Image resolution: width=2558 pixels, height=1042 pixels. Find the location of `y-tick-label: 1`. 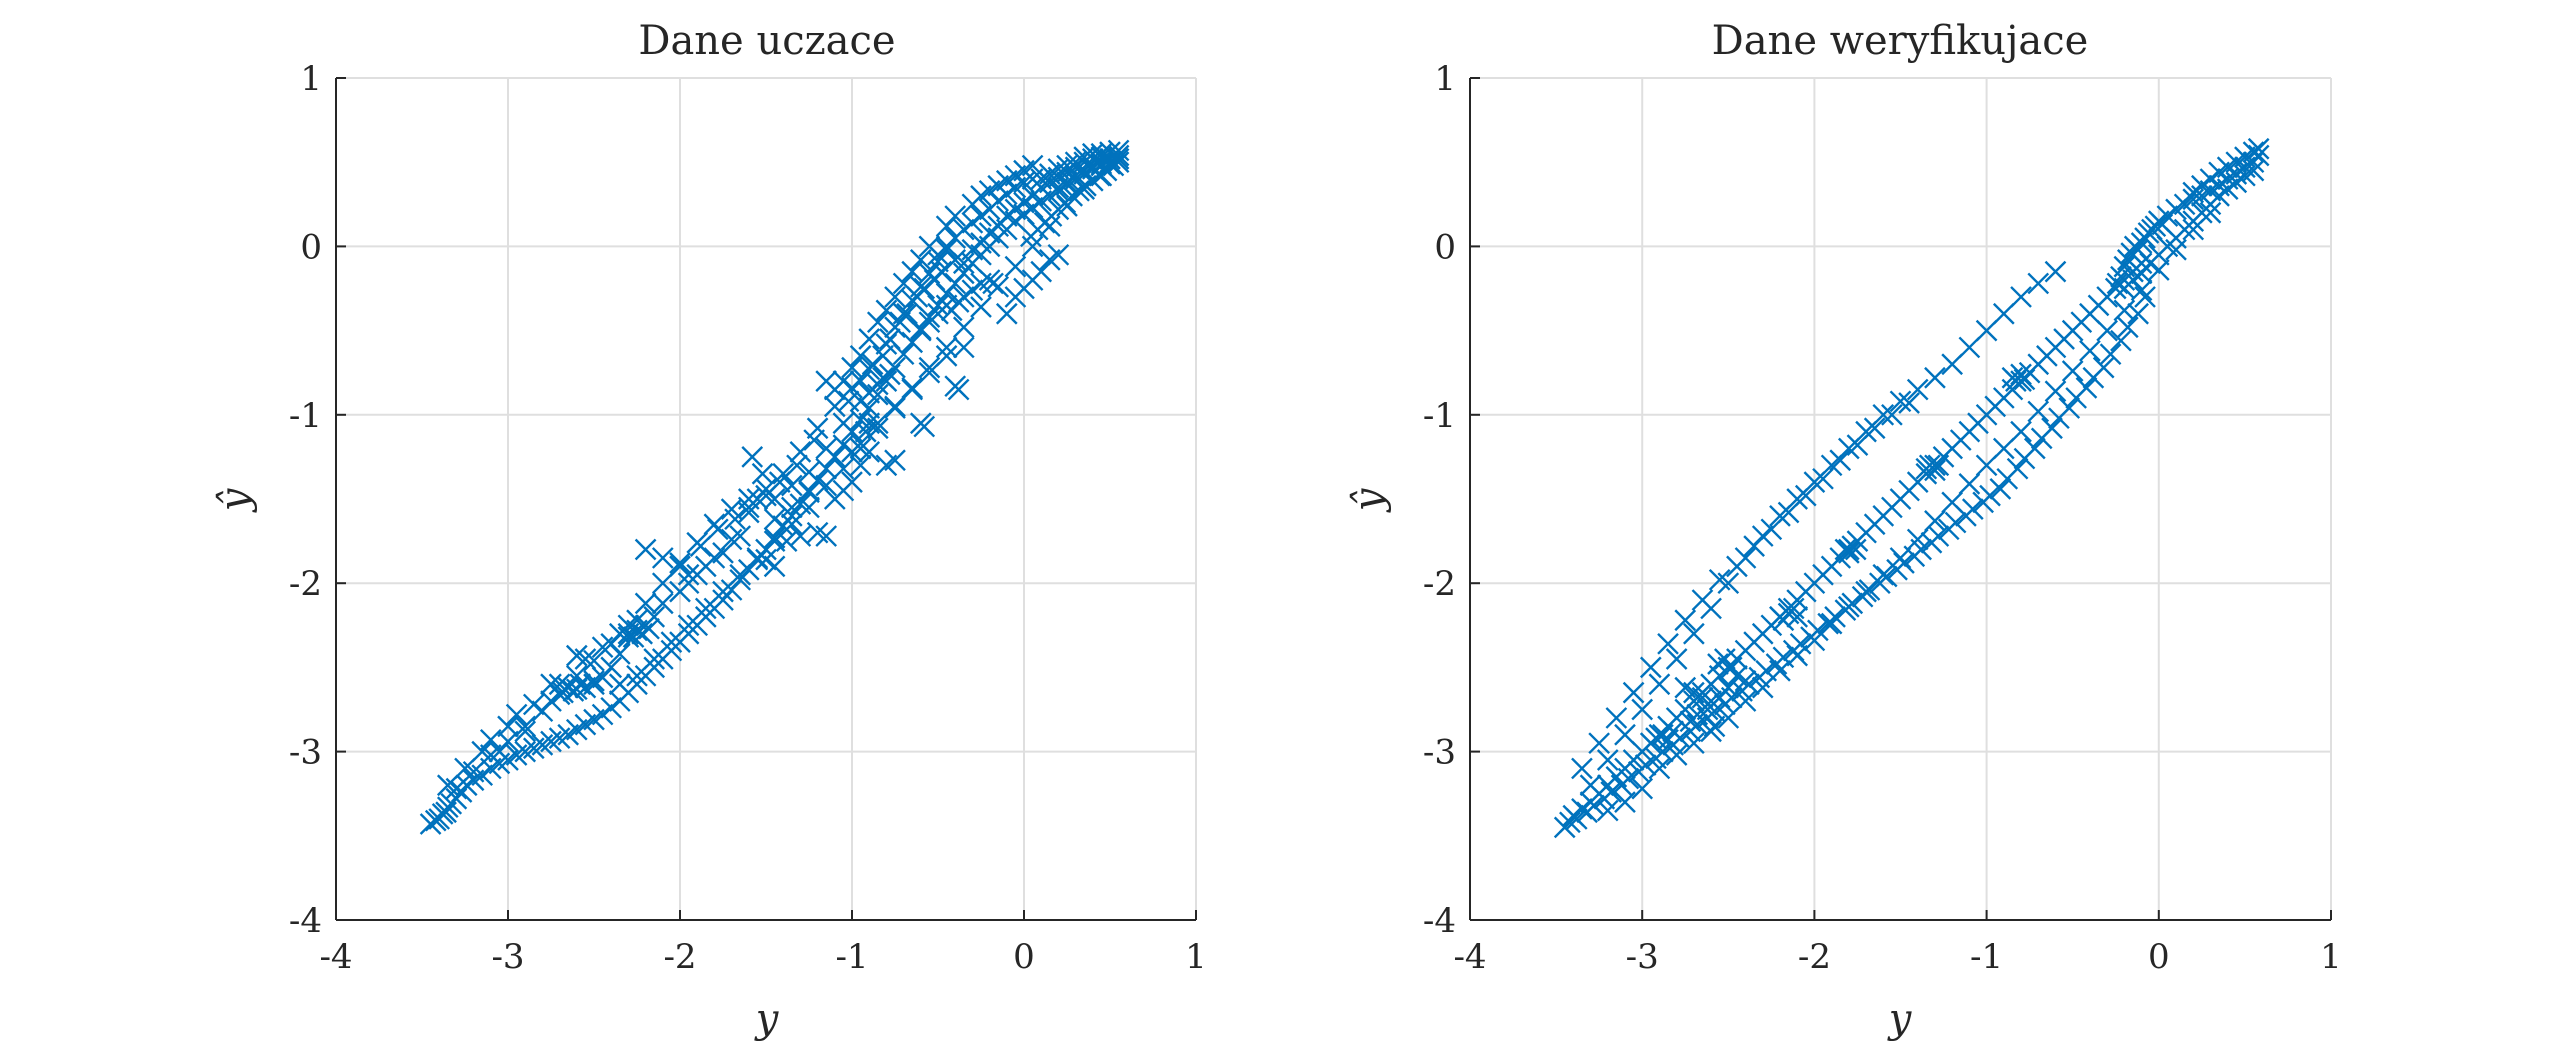

y-tick-label: 1 is located at coordinates (1445, 79).